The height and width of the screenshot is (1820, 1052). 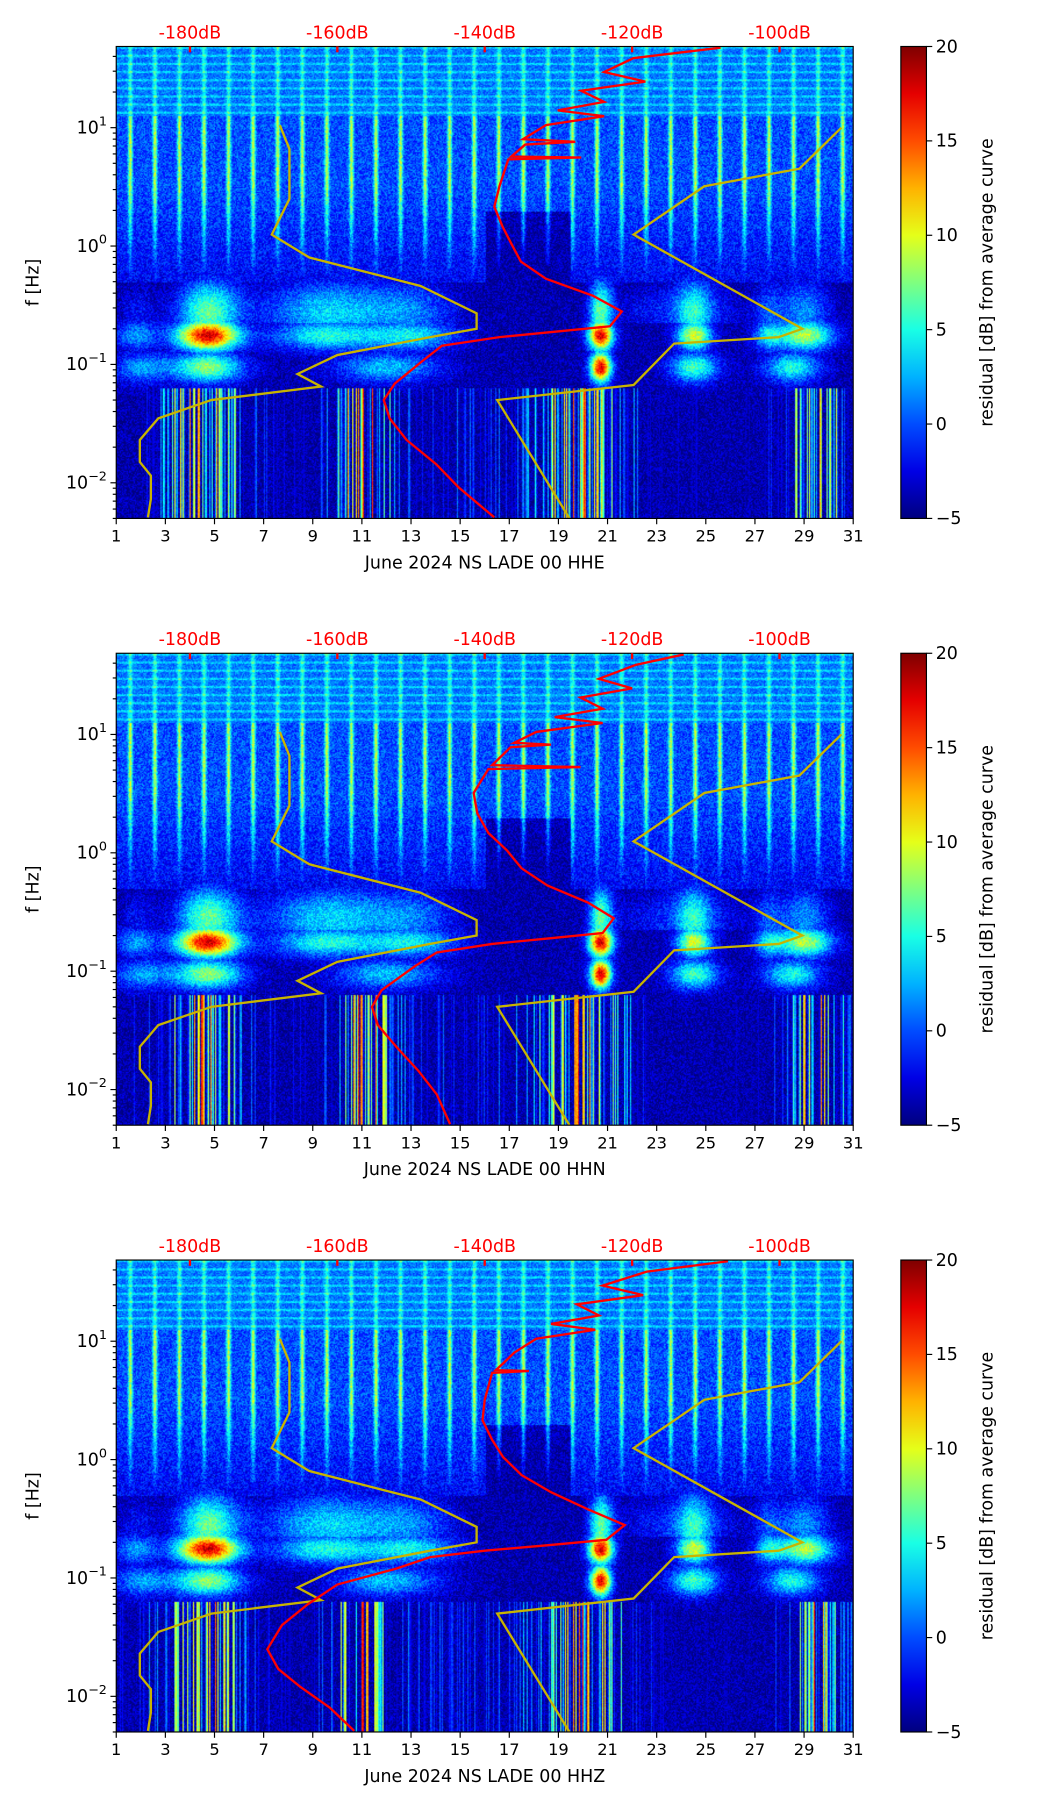 I want to click on x-axis-label: June 2024 NS LADE 00 HHE, so click(x=484, y=563).